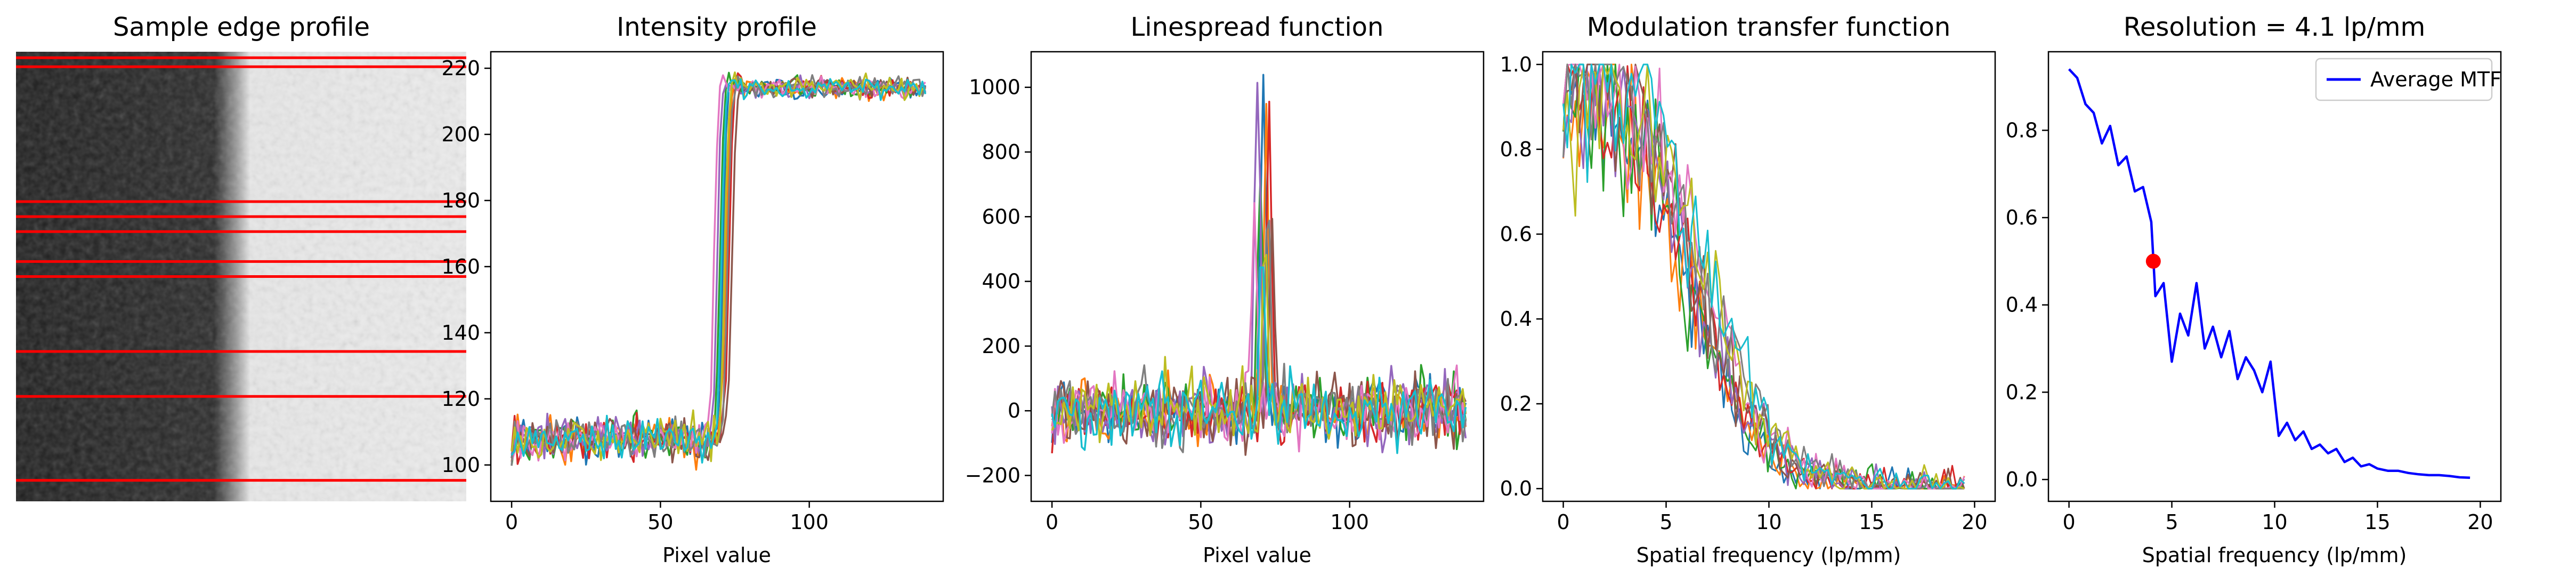 This screenshot has width=2576, height=584. I want to click on ytick-label: 1000, so click(995, 87).